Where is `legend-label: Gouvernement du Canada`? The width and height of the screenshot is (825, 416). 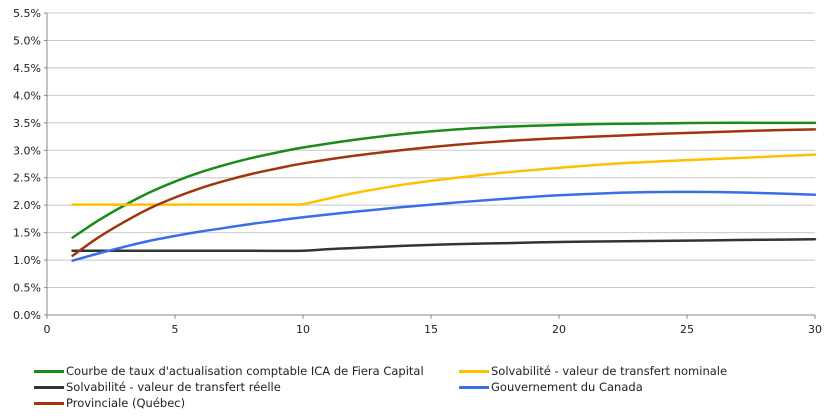 legend-label: Gouvernement du Canada is located at coordinates (567, 387).